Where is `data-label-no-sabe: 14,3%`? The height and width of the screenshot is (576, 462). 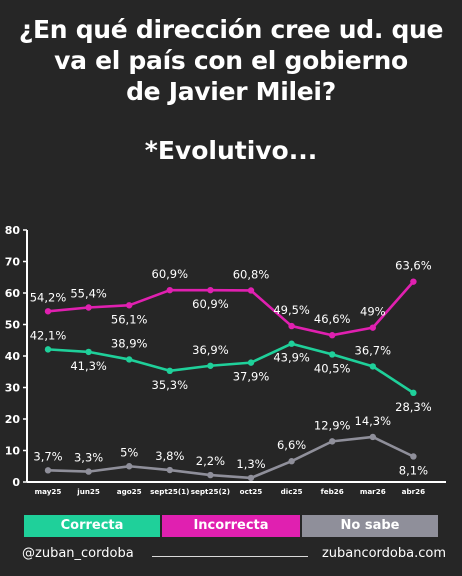
data-label-no-sabe: 14,3% is located at coordinates (373, 421).